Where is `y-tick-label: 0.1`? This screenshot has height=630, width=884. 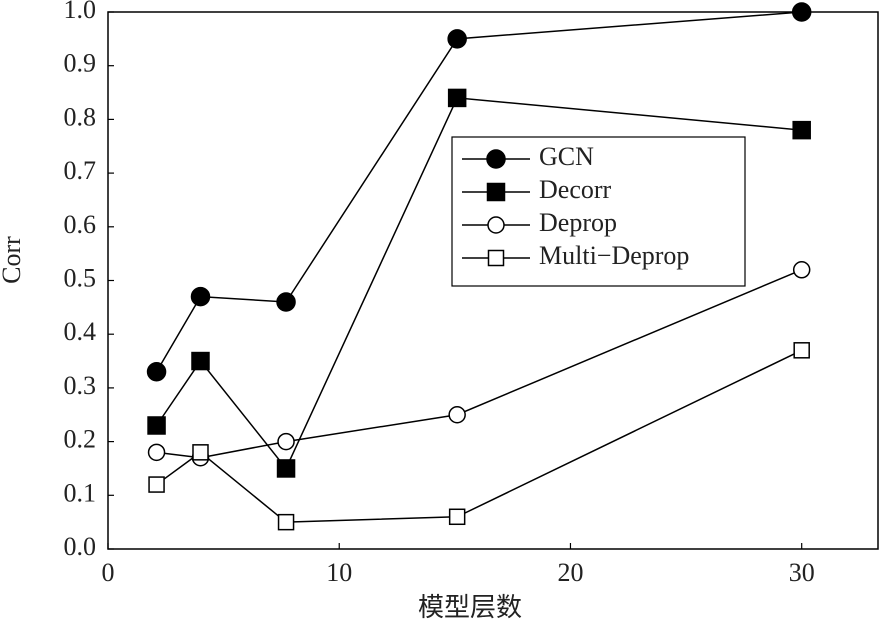 y-tick-label: 0.1 is located at coordinates (80, 492).